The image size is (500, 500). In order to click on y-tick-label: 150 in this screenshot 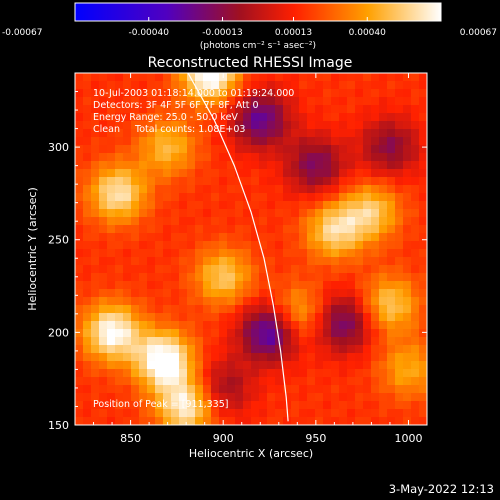, I will do `click(58, 425)`.